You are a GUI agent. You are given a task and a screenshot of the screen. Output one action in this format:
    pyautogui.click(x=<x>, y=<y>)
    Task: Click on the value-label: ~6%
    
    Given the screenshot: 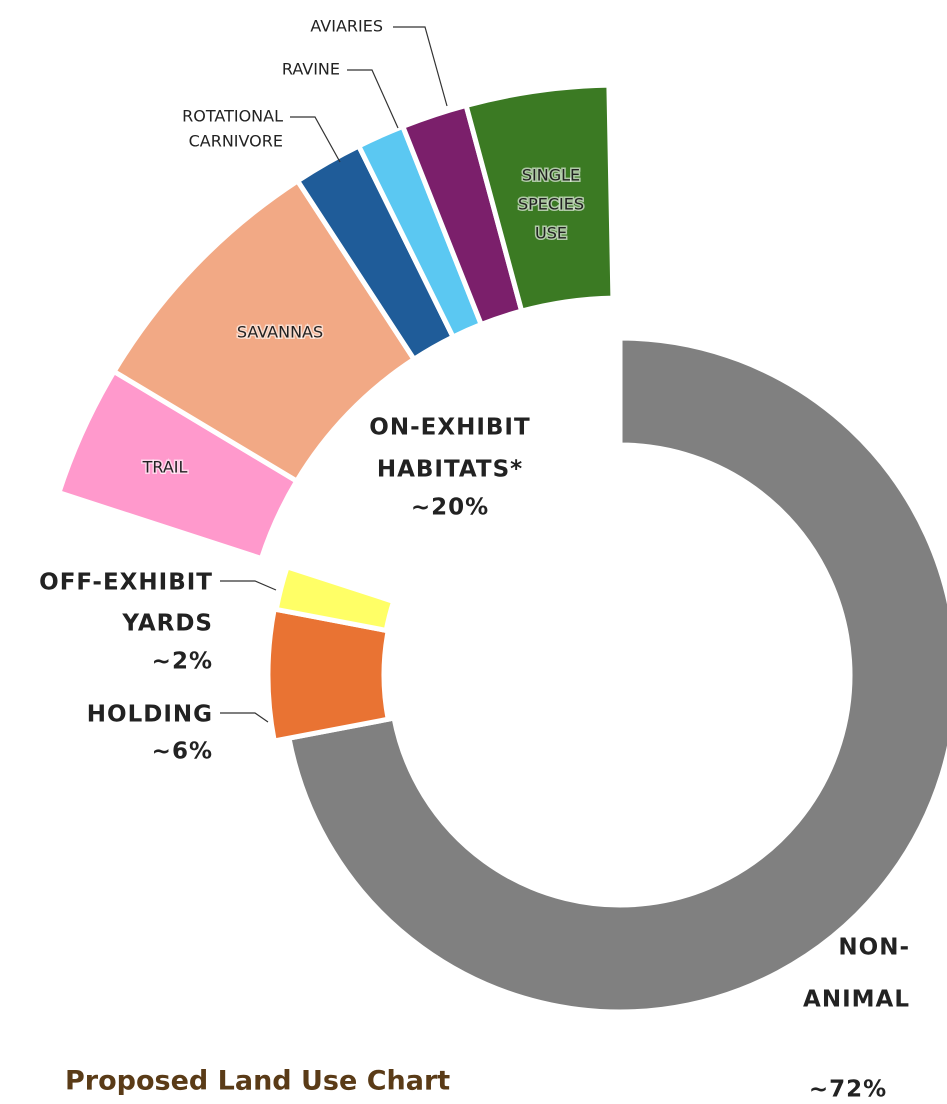 What is the action you would take?
    pyautogui.click(x=182, y=752)
    